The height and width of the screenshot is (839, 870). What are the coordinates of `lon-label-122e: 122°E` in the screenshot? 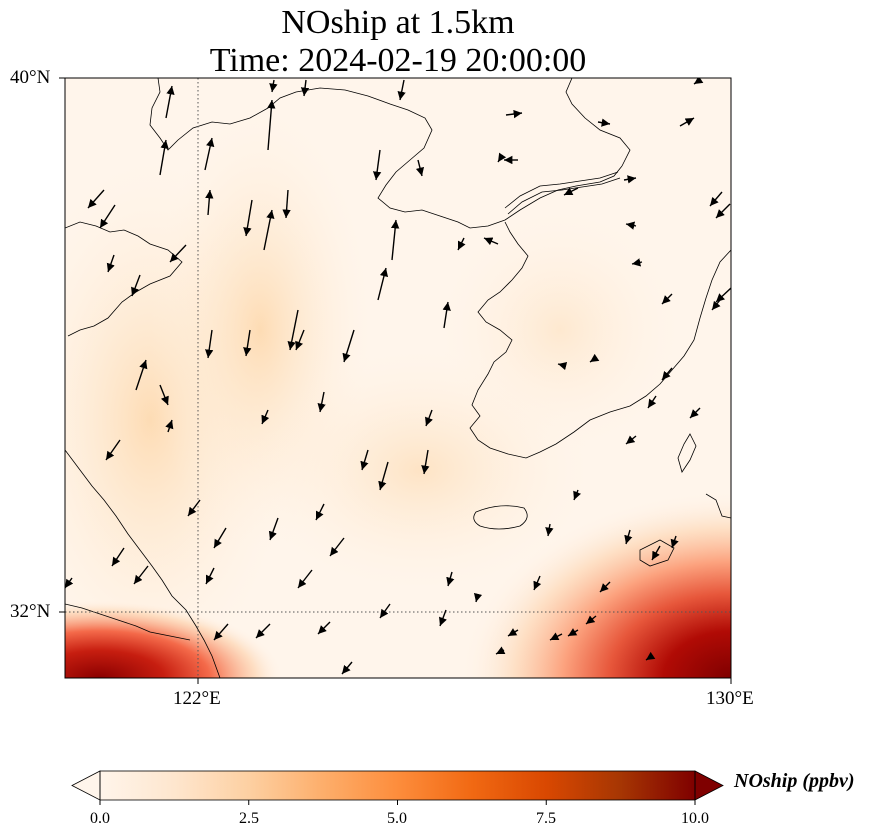 It's located at (197, 698).